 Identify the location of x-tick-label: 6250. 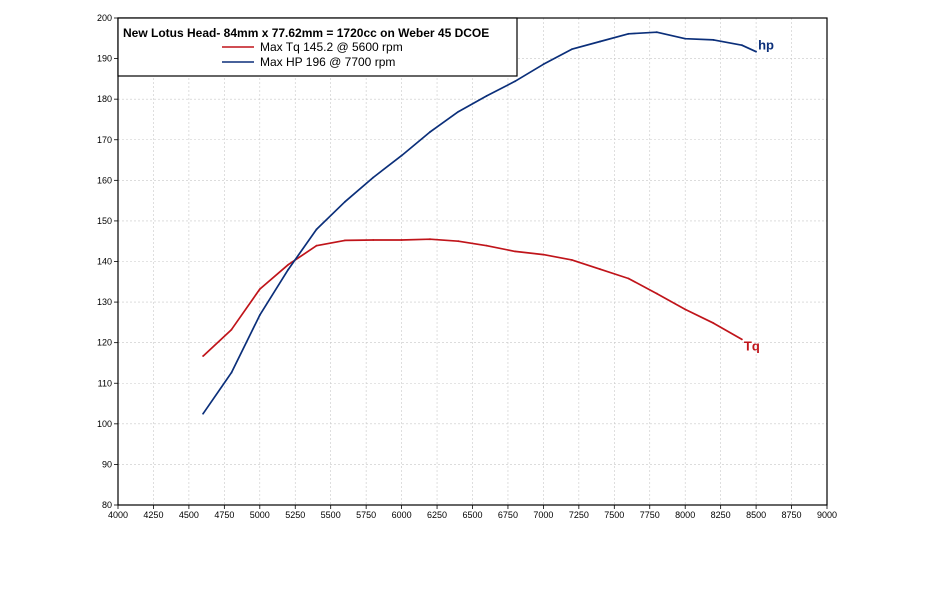
(437, 515).